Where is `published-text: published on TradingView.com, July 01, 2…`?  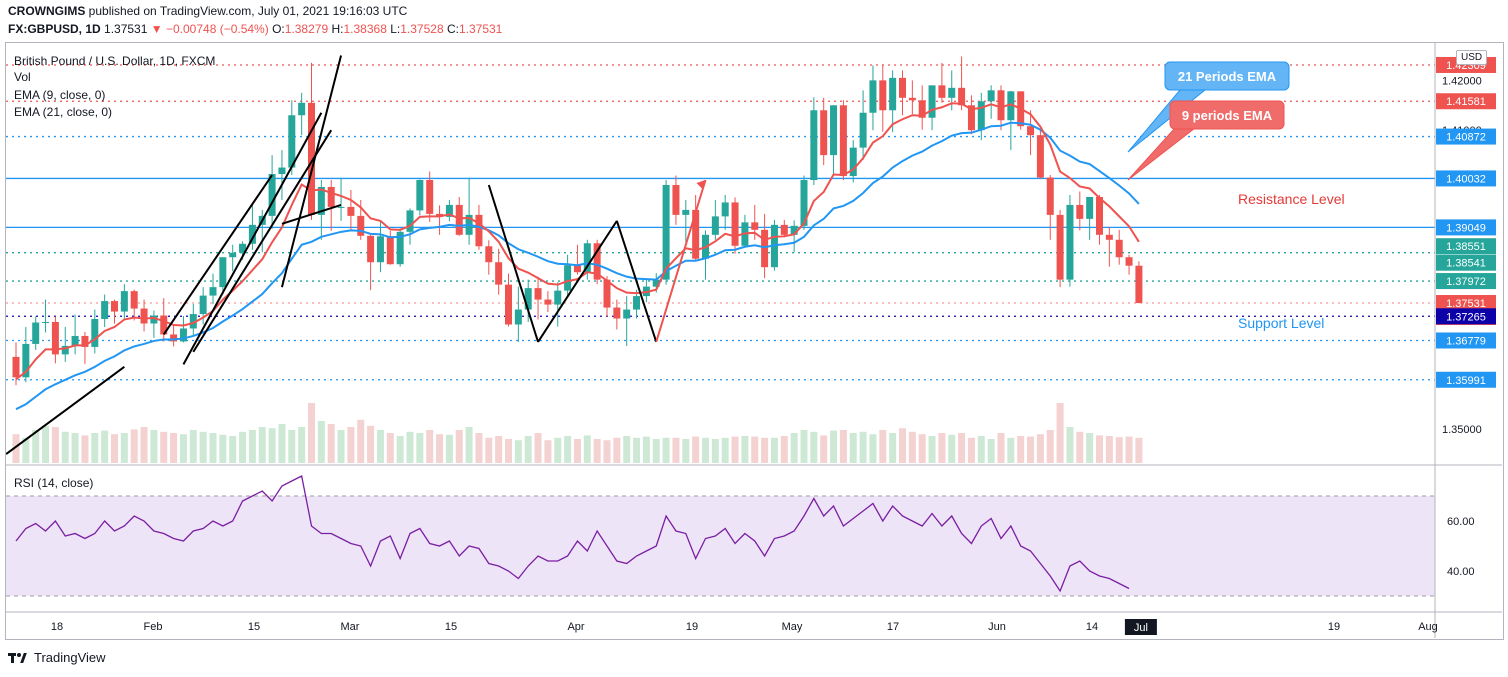
published-text: published on TradingView.com, July 01, 2… is located at coordinates (248, 11).